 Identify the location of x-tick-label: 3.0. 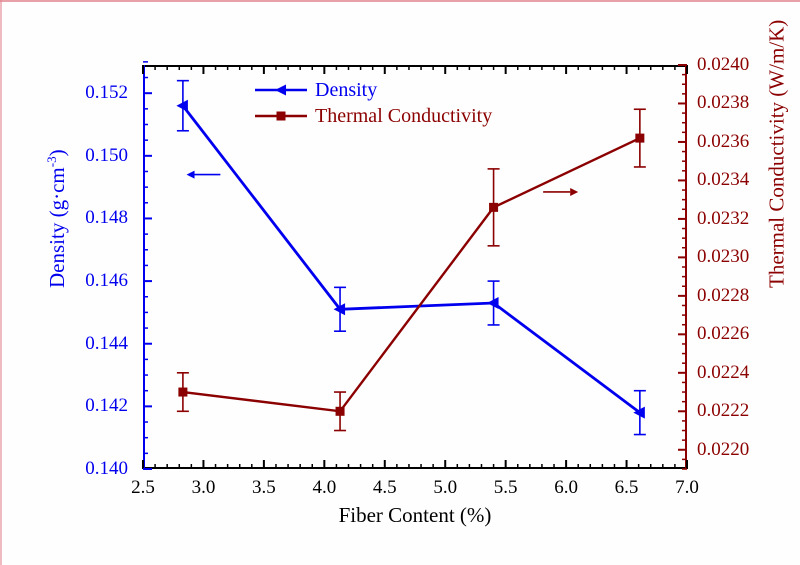
(203, 487).